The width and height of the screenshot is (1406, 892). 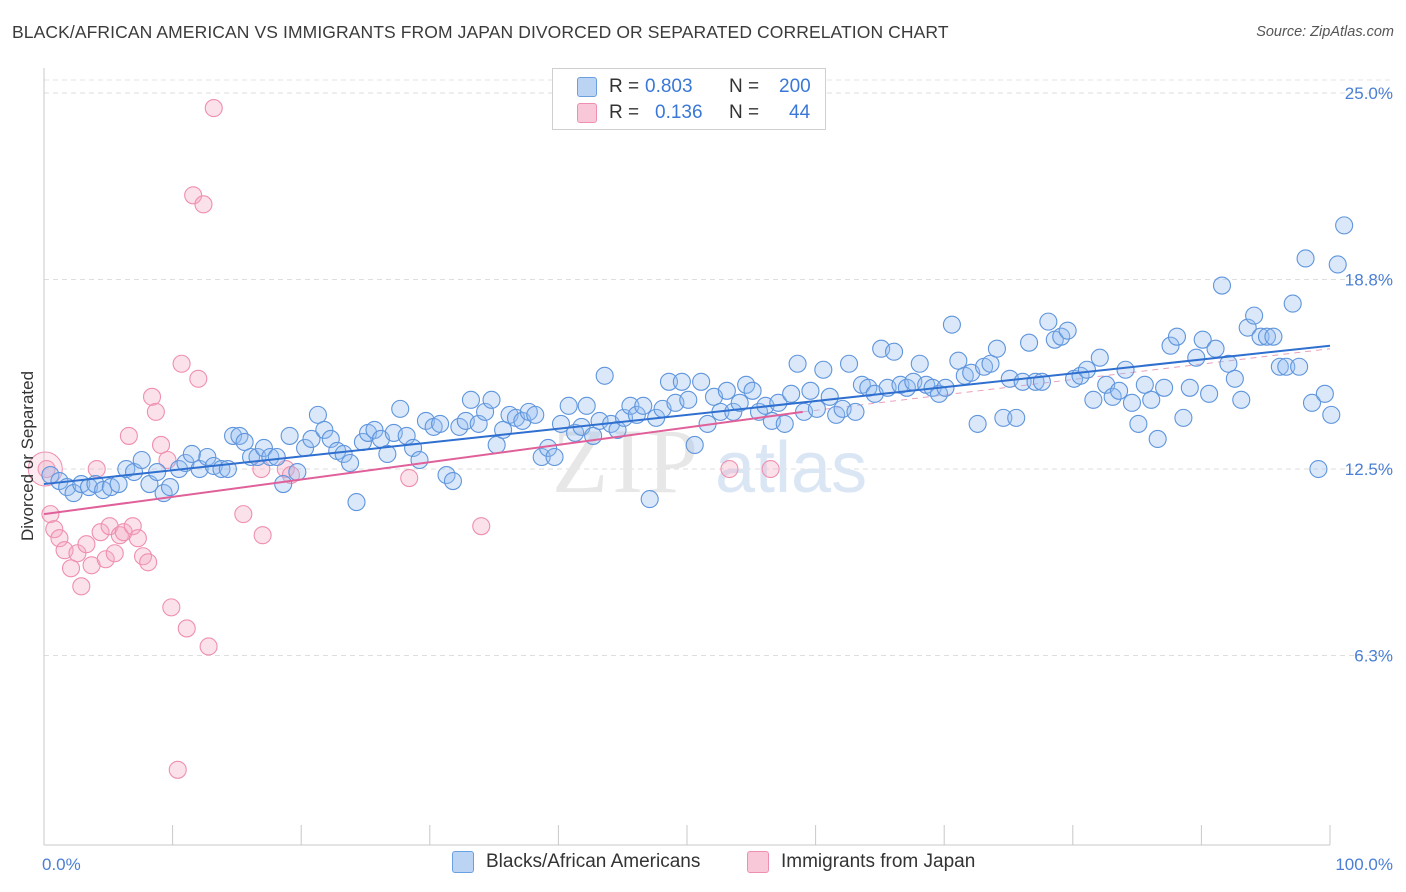 What do you see at coordinates (861, 862) in the screenshot?
I see `legend-item-japan: Immigrants from Japan` at bounding box center [861, 862].